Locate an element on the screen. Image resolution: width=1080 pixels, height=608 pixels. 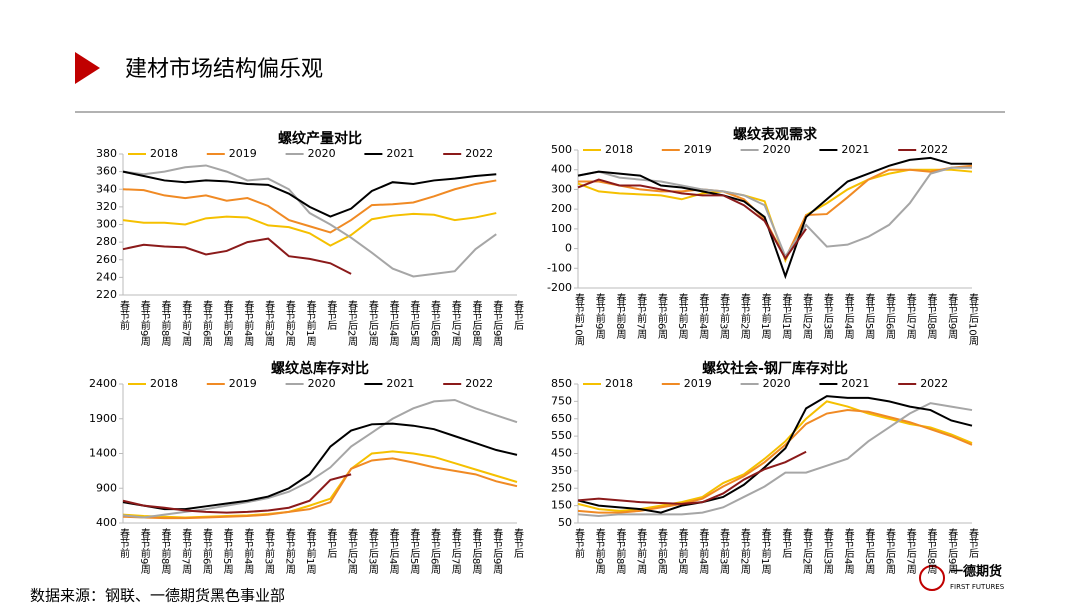
chart-title: 螺纹社会-钢厂库存对比 is located at coordinates (775, 368).